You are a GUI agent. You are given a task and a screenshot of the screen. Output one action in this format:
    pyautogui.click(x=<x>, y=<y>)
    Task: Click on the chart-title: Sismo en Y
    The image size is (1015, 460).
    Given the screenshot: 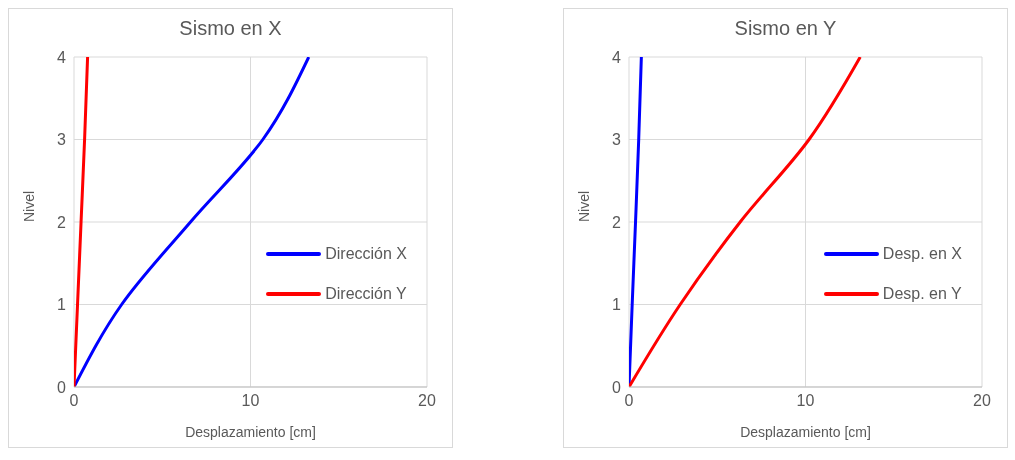 What is the action you would take?
    pyautogui.click(x=785, y=29)
    